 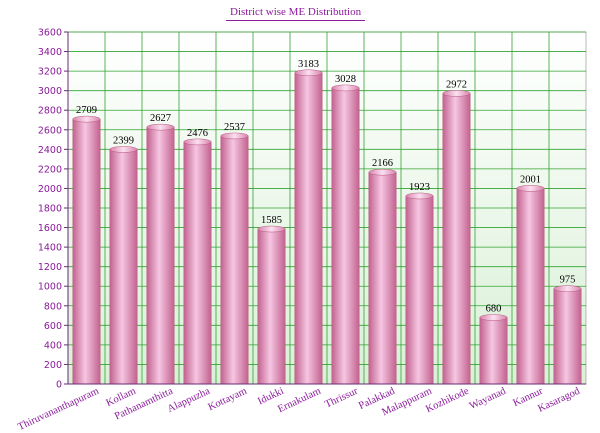 I want to click on y-tick-label: 3600, so click(x=50, y=33).